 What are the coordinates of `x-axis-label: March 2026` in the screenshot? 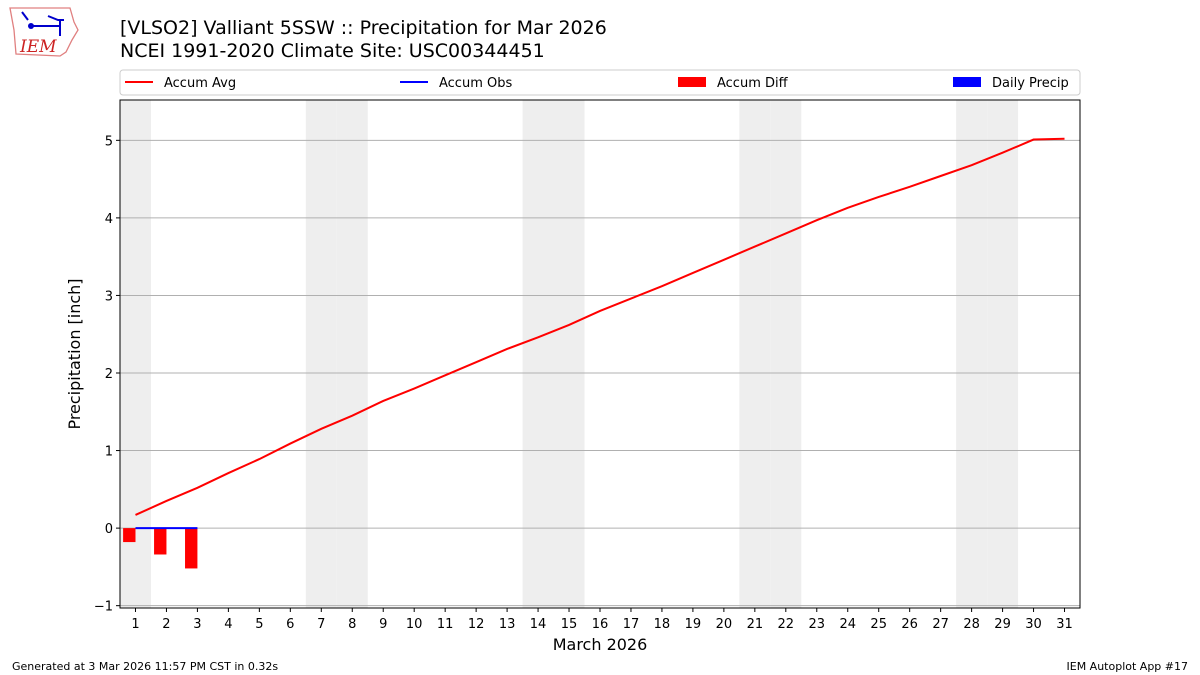 It's located at (600, 644).